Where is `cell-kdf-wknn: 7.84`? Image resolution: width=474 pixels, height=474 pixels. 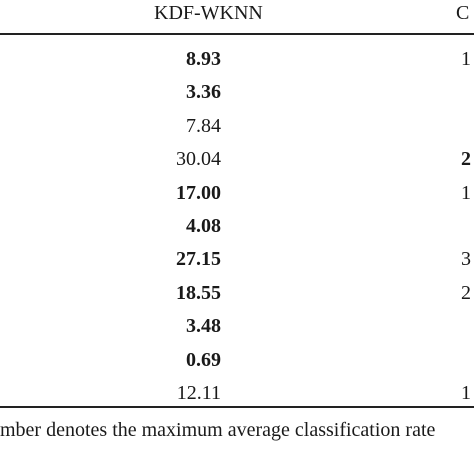 cell-kdf-wknn: 7.84 is located at coordinates (203, 125).